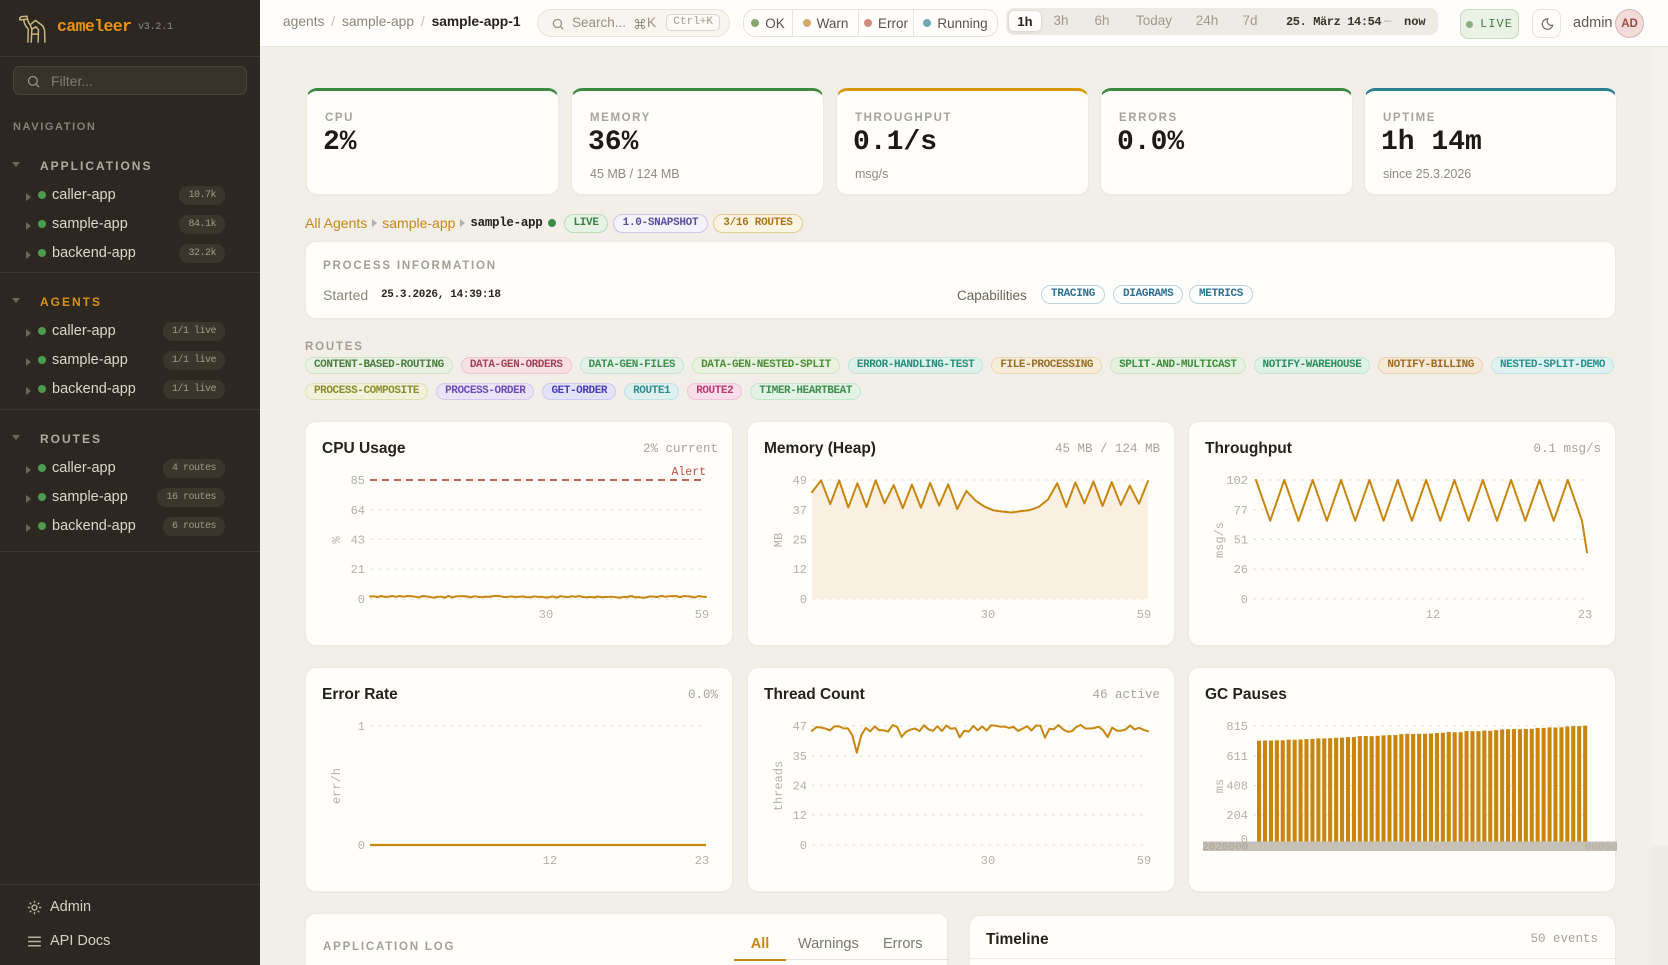  Describe the element at coordinates (800, 511) in the screenshot. I see `svg-text: 37` at that location.